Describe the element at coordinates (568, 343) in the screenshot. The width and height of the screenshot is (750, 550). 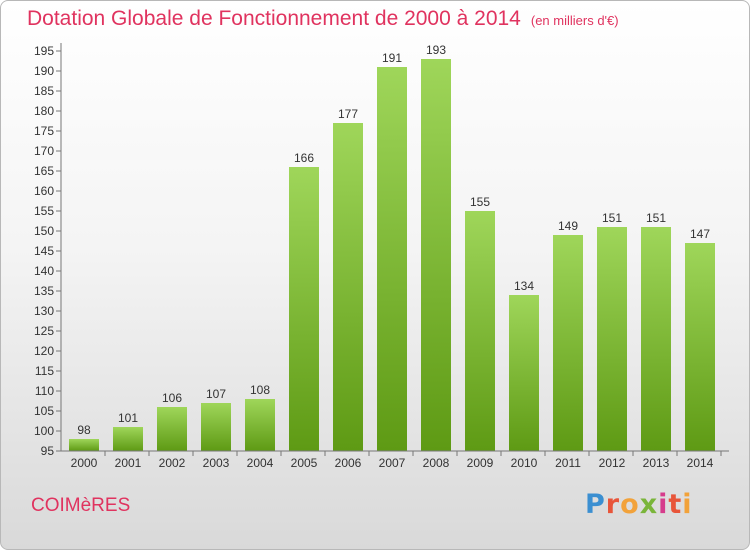
I see `bar-2011` at that location.